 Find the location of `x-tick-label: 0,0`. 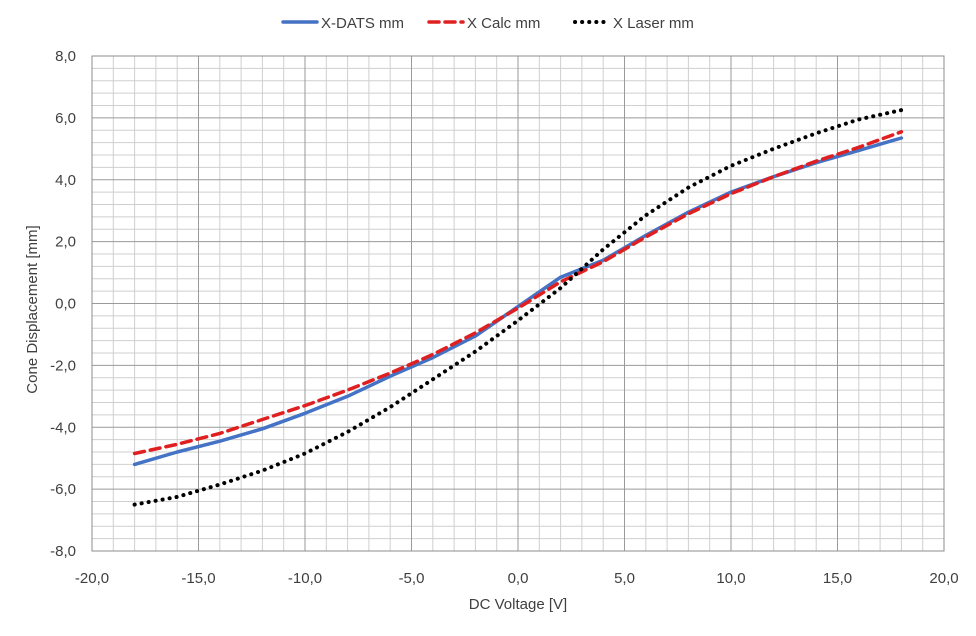

x-tick-label: 0,0 is located at coordinates (518, 578).